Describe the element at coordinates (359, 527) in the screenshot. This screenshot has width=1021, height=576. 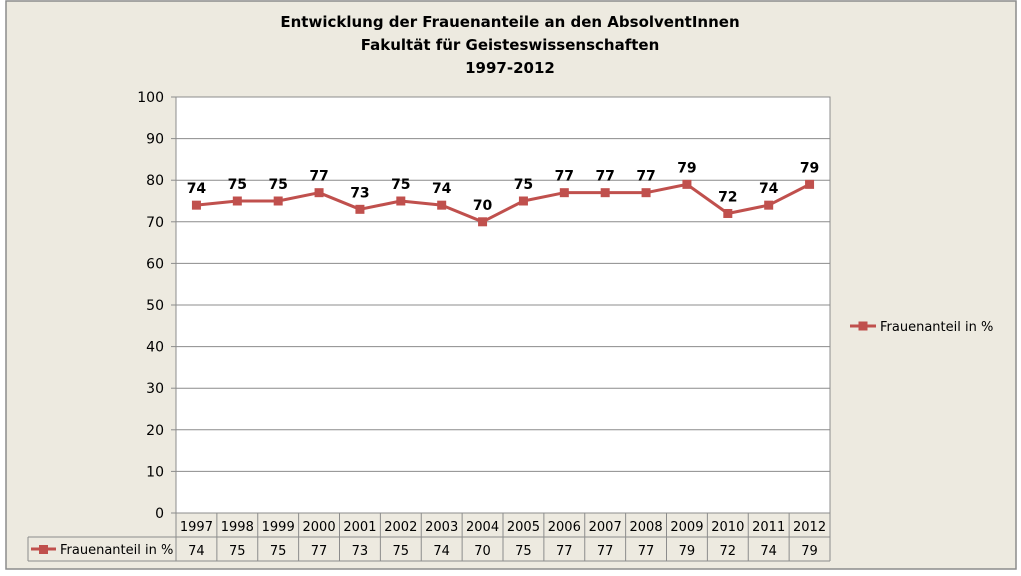
I see `x-category-label: 2001` at that location.